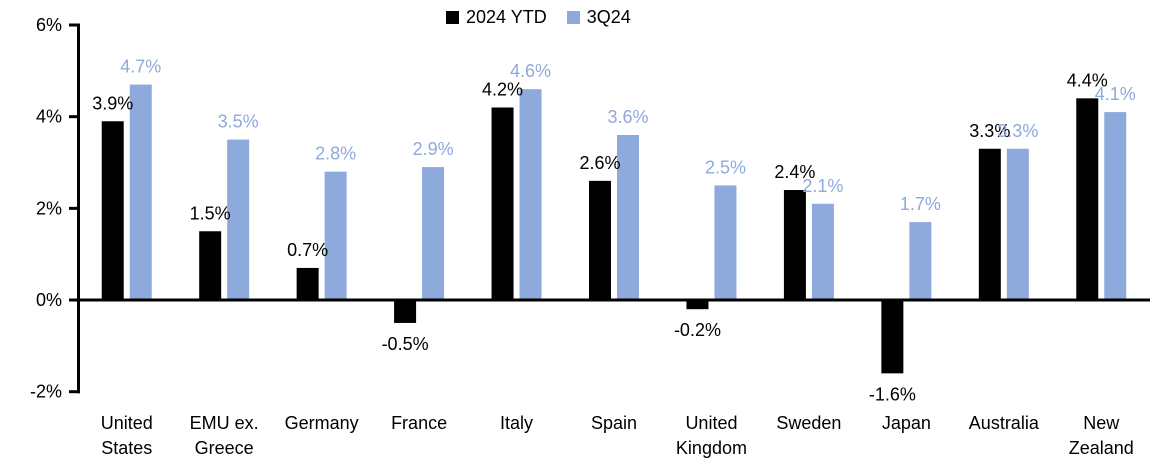 This screenshot has height=465, width=1152. What do you see at coordinates (452, 17) in the screenshot?
I see `legend-swatch-2024-ytd` at bounding box center [452, 17].